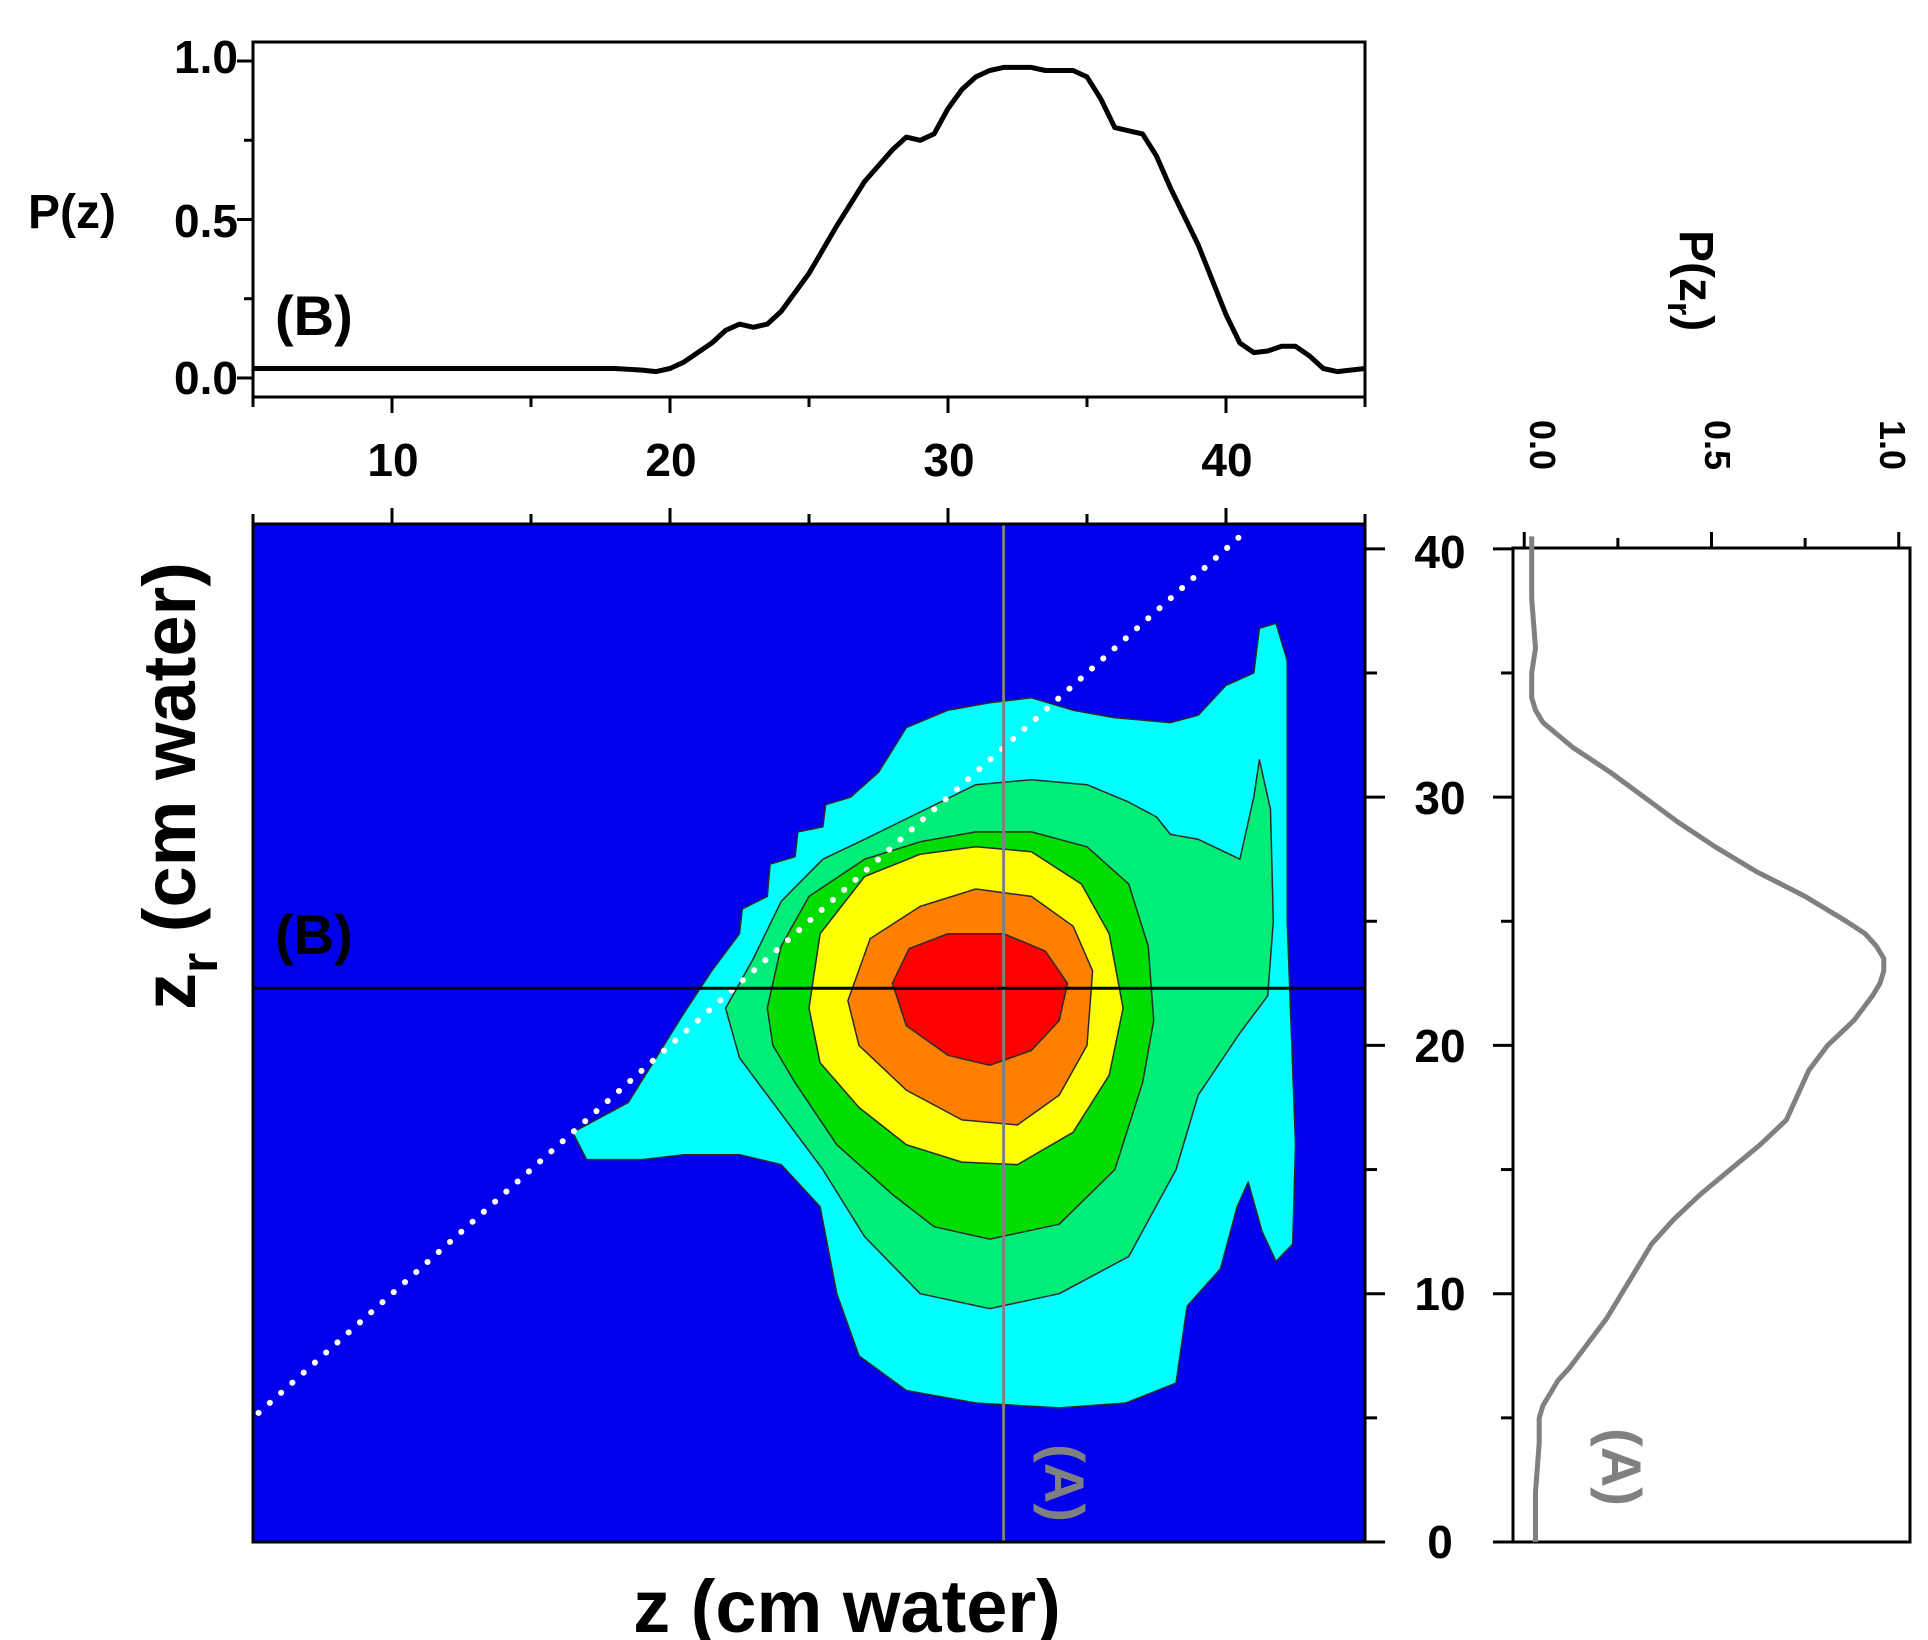  Describe the element at coordinates (1439, 1046) in the screenshot. I see `main-y-tick-label-20: 20` at that location.